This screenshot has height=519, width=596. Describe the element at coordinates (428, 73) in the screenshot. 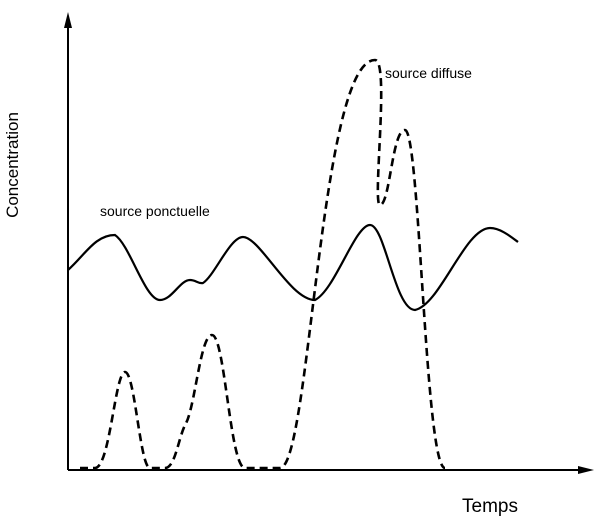

I see `curve-label: source diffuse` at that location.